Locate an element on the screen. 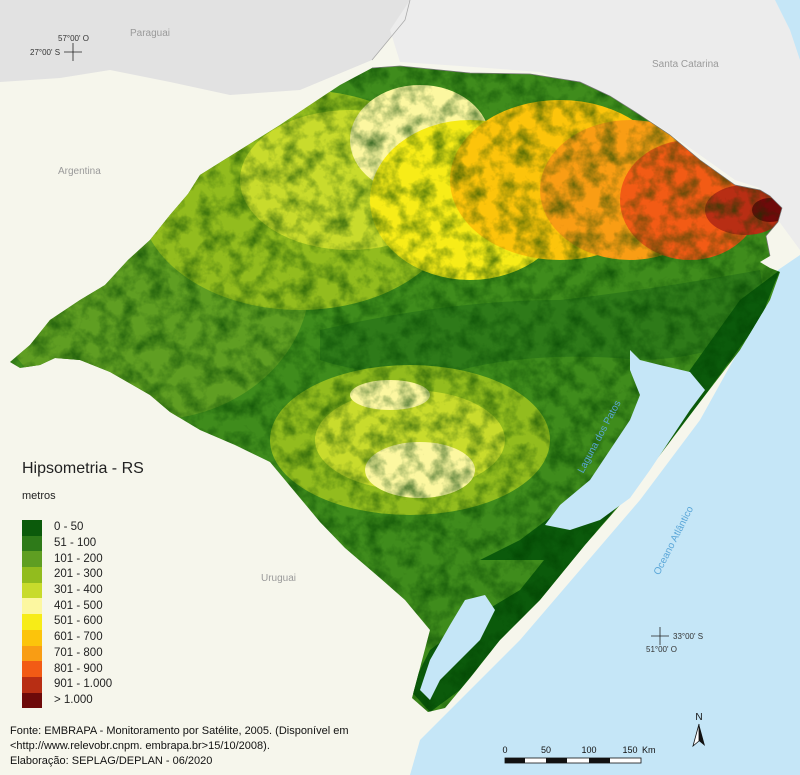 This screenshot has width=800, height=775. paraguay-area is located at coordinates (205, 47).